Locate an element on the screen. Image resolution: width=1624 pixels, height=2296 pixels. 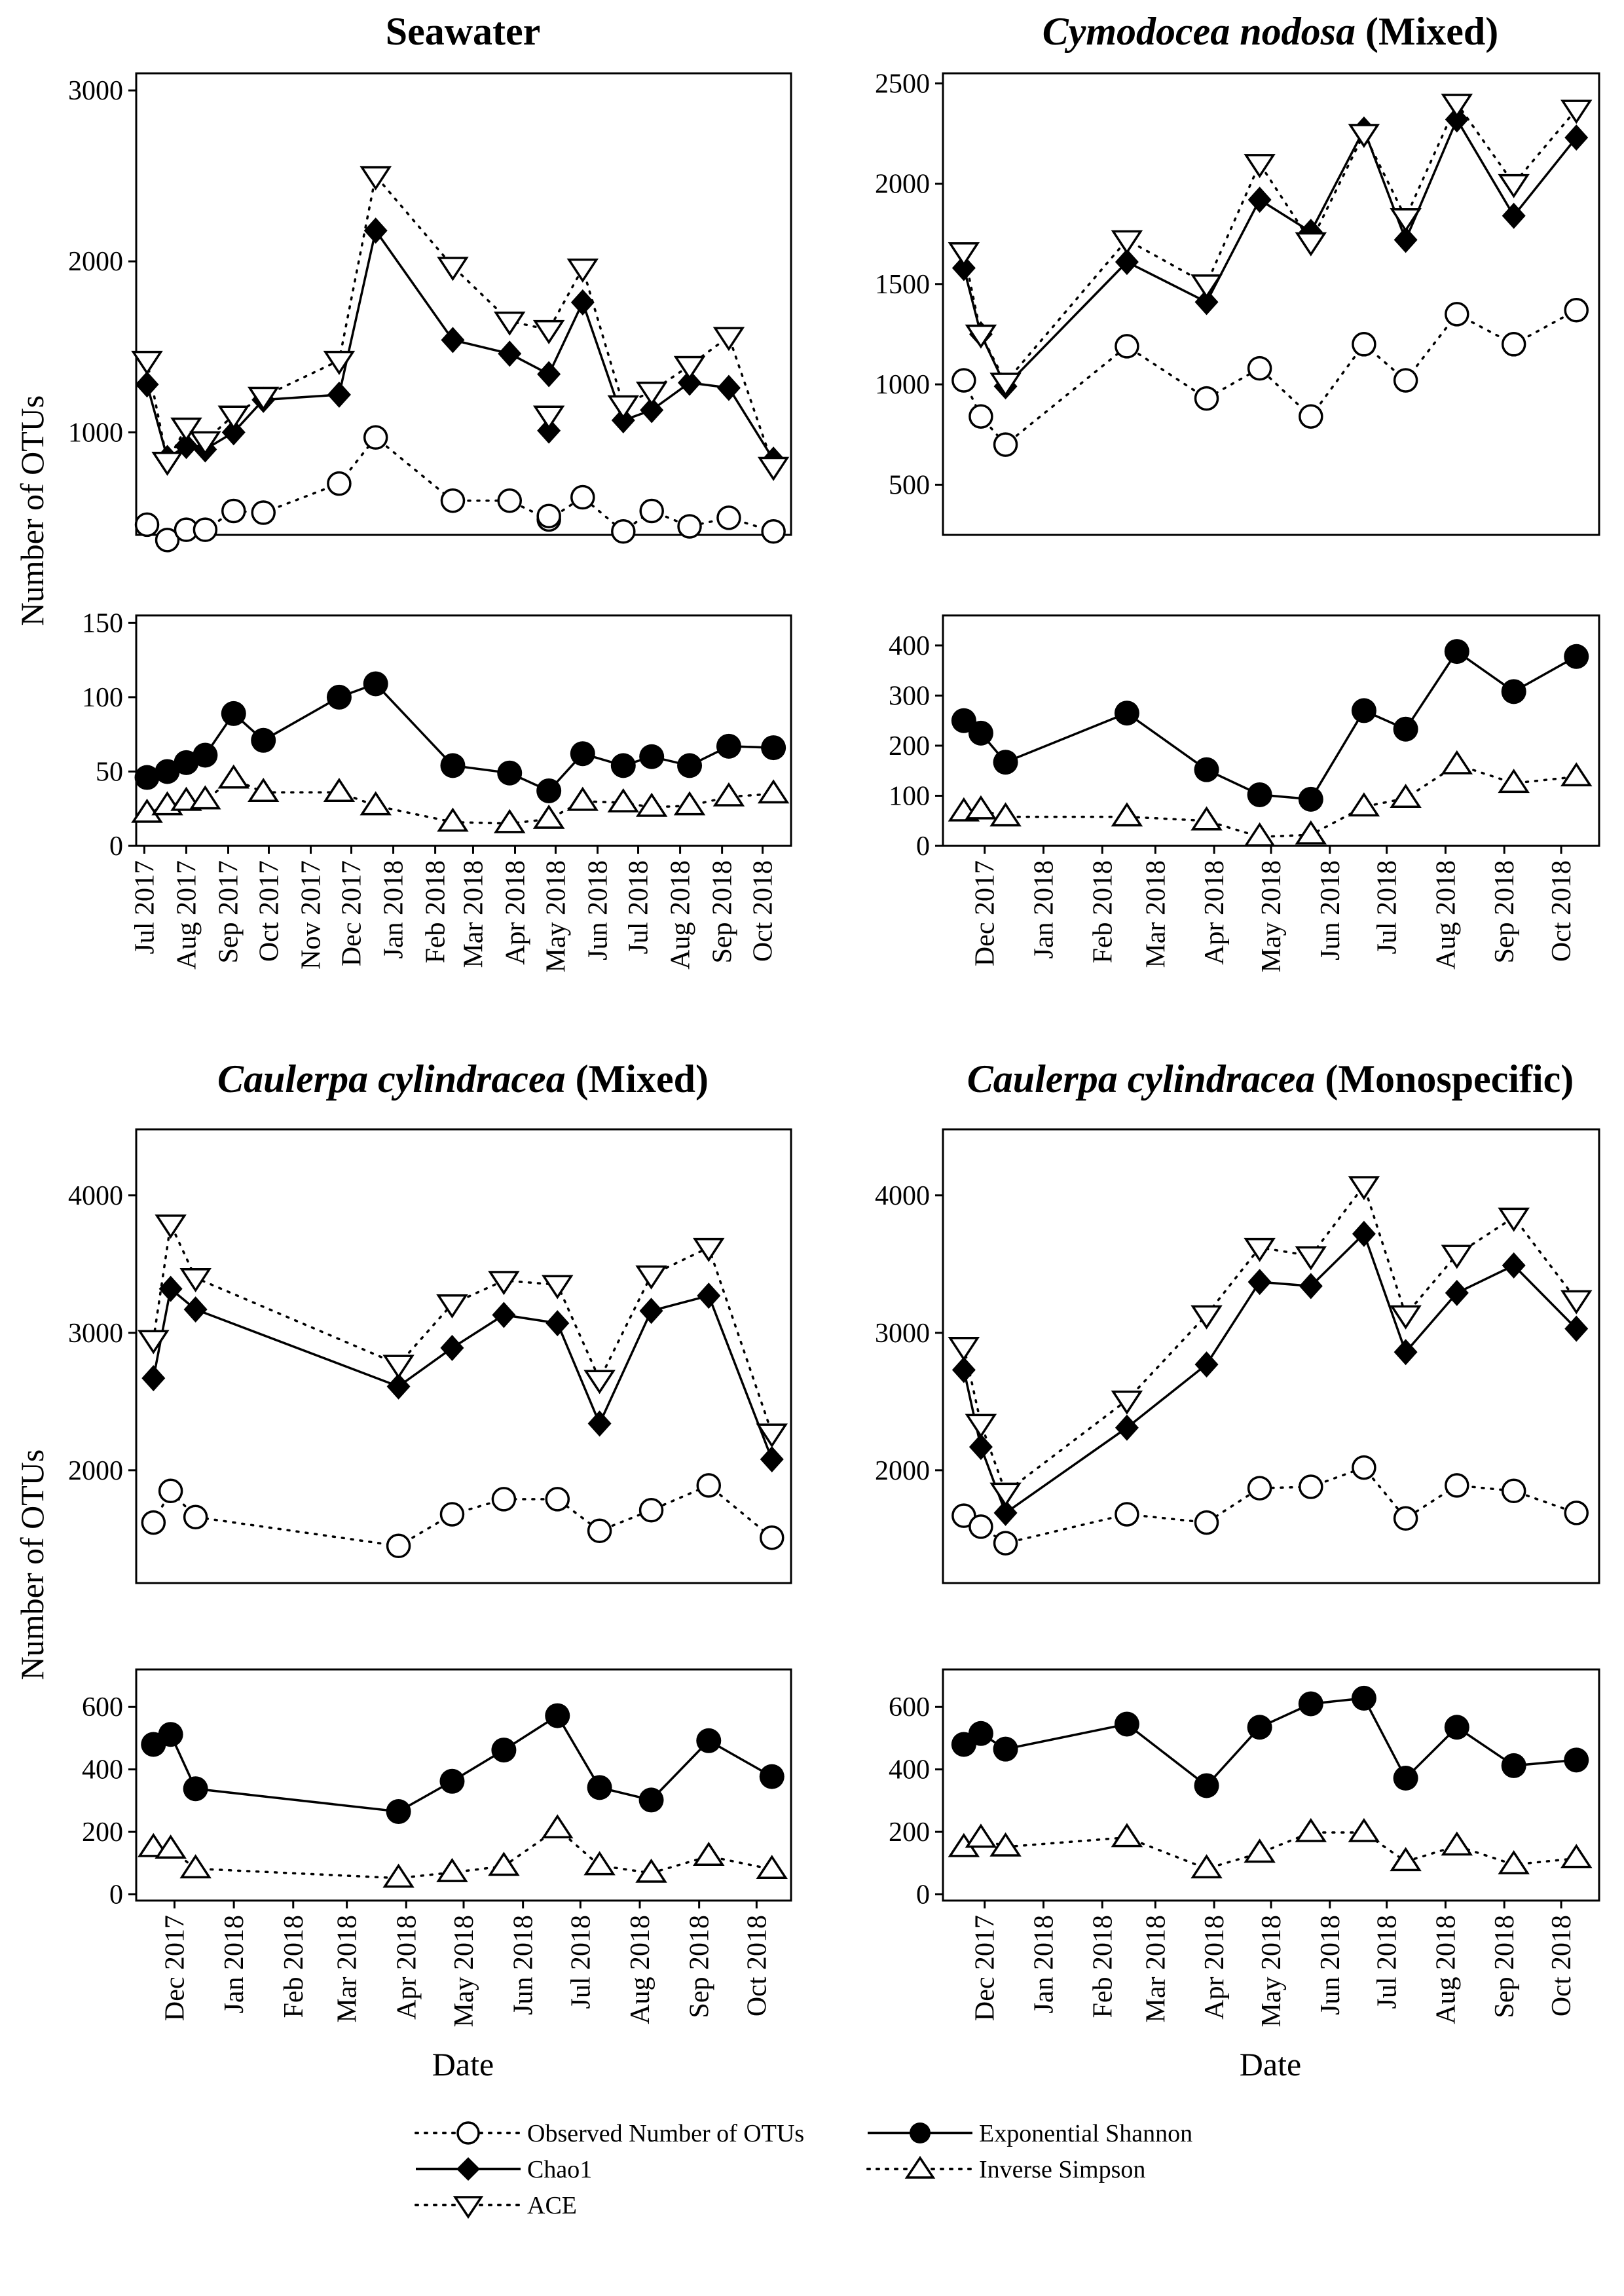
panel-2-xtick-label: May 2018 is located at coordinates (464, 1971).